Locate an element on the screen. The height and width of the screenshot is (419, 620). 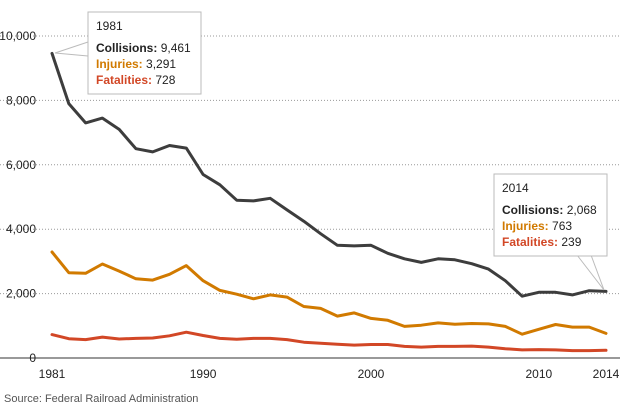
callout-2014-injuries-value: 763 is located at coordinates (562, 226).